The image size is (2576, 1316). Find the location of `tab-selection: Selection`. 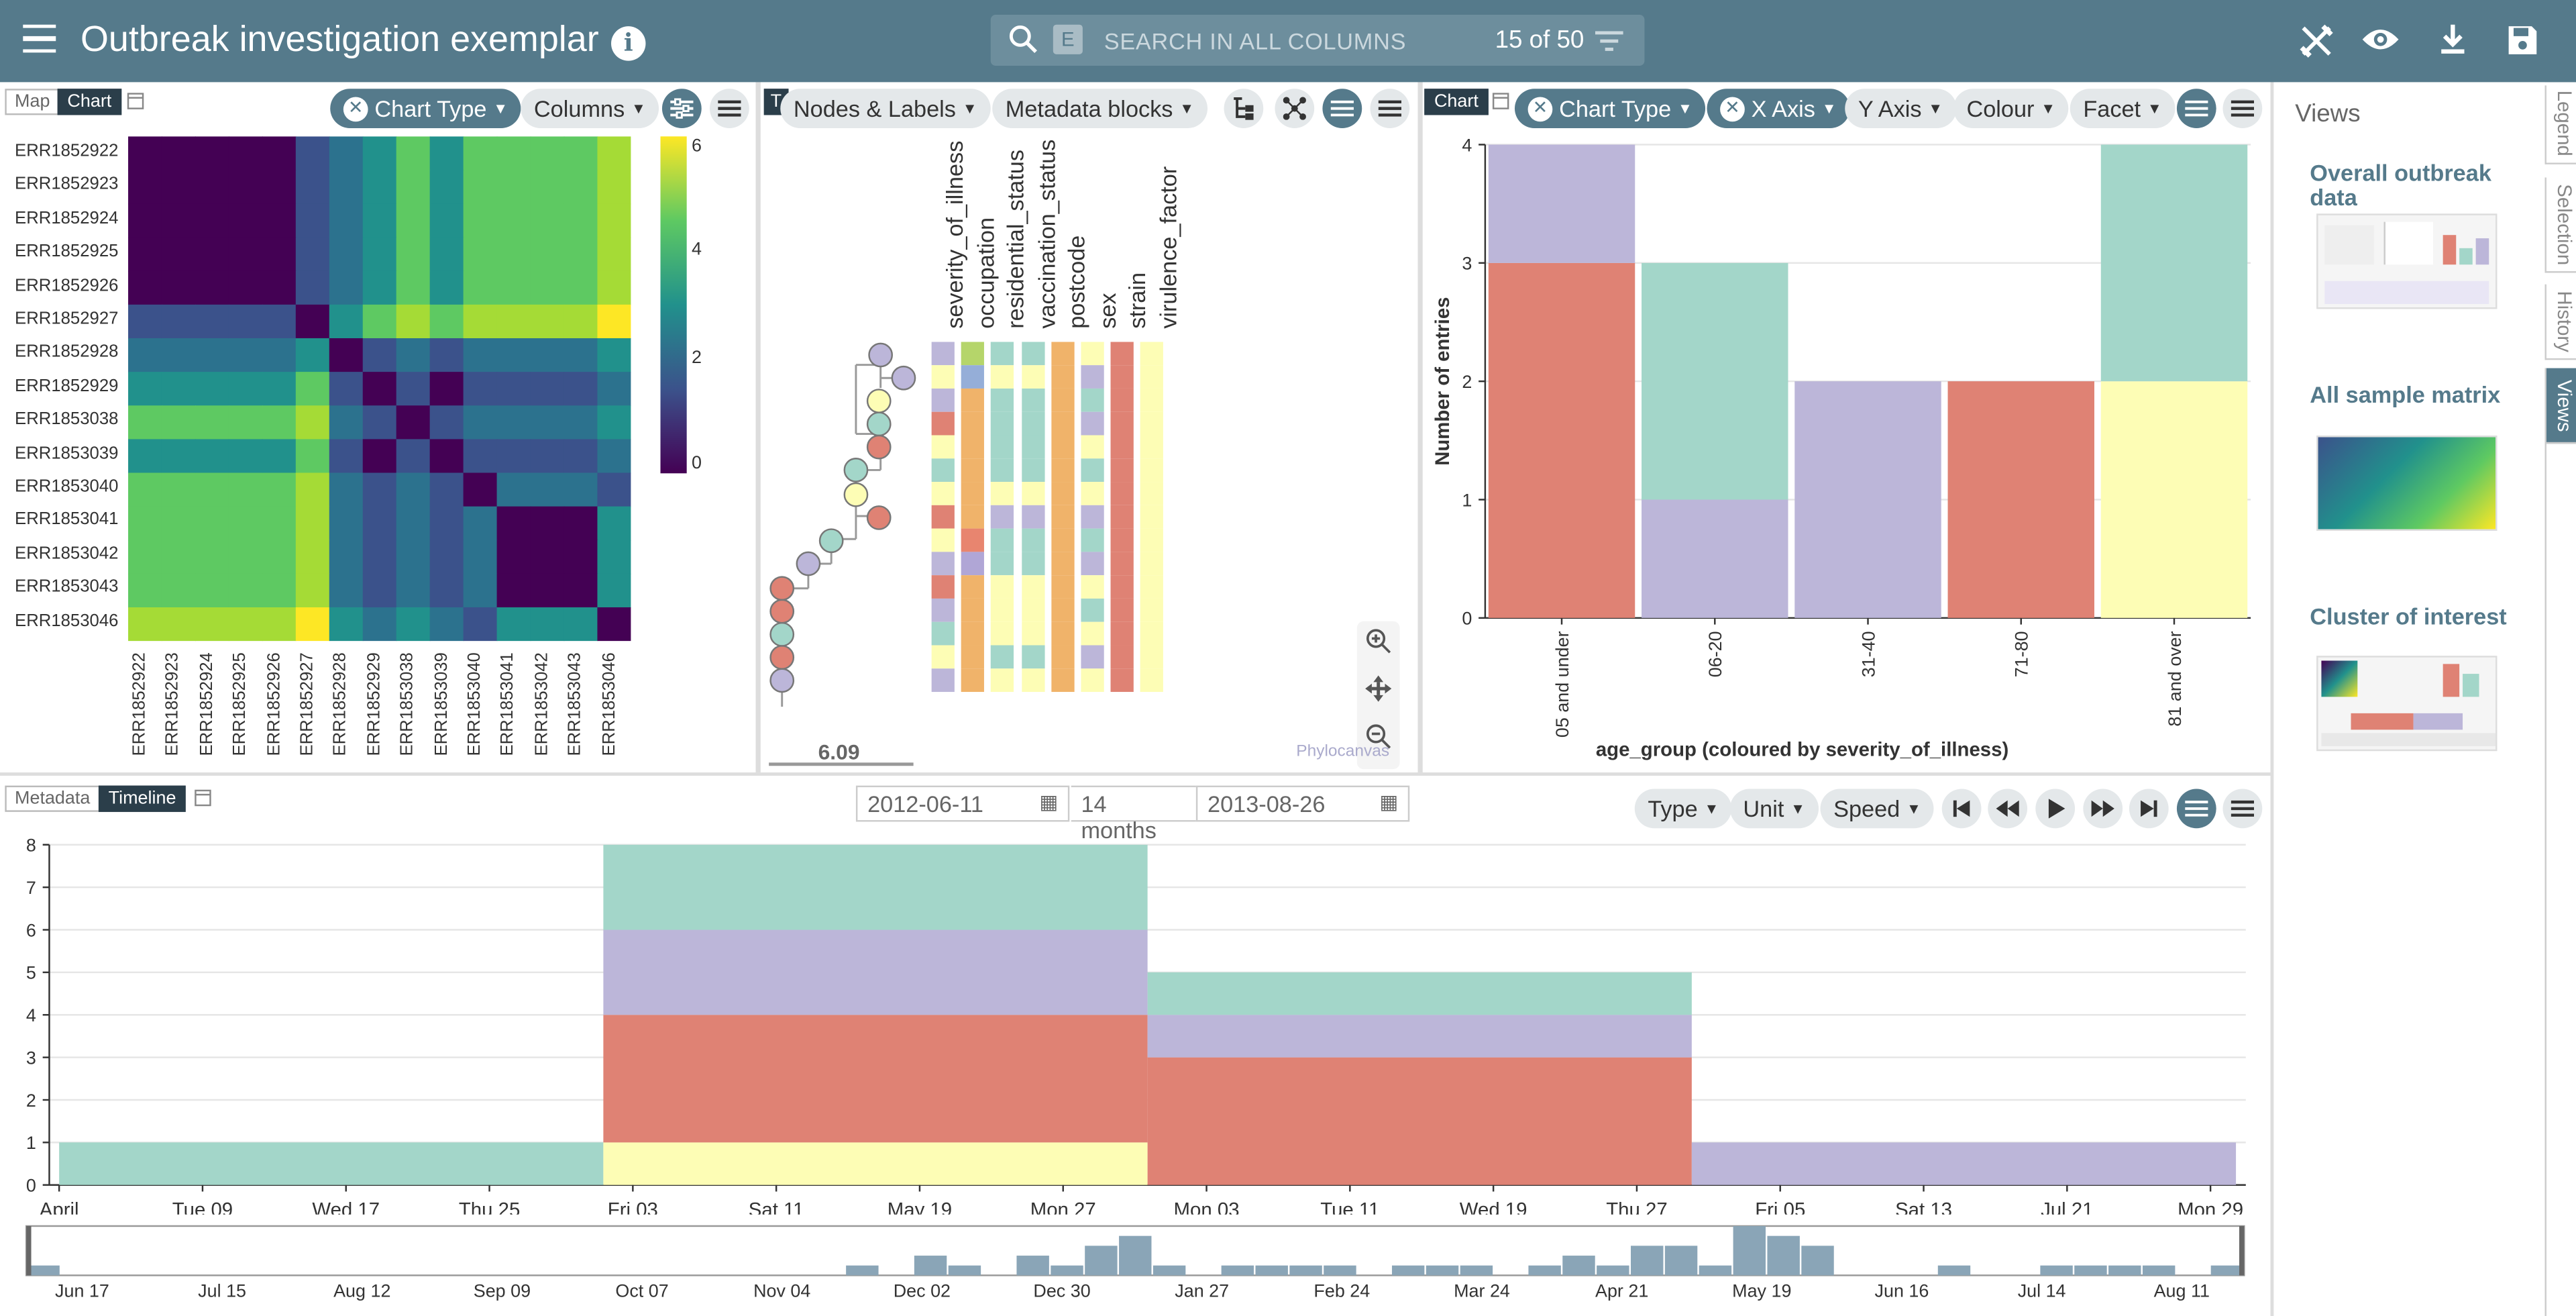

tab-selection: Selection is located at coordinates (2560, 225).